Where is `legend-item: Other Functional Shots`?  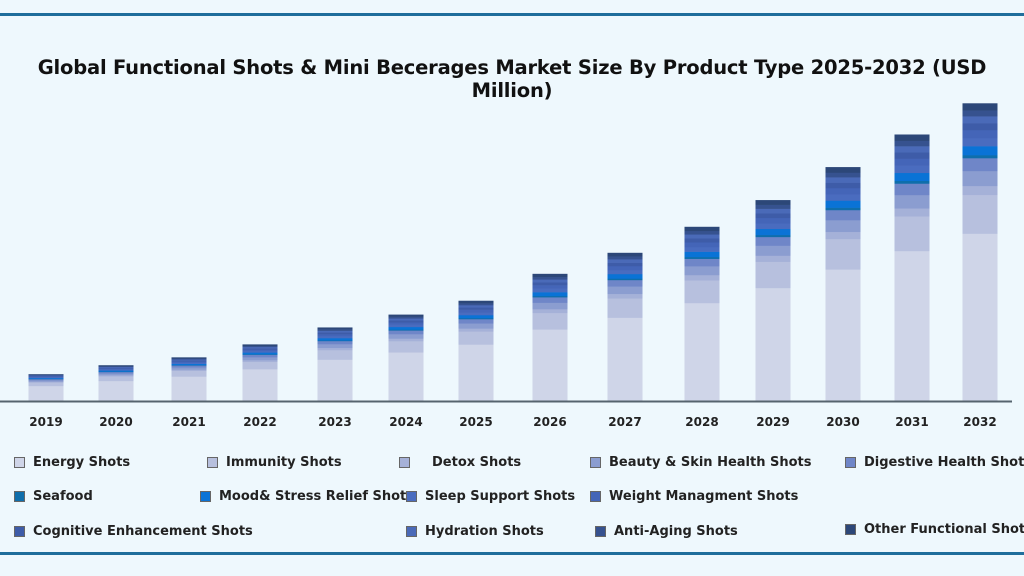 legend-item: Other Functional Shots is located at coordinates (934, 529).